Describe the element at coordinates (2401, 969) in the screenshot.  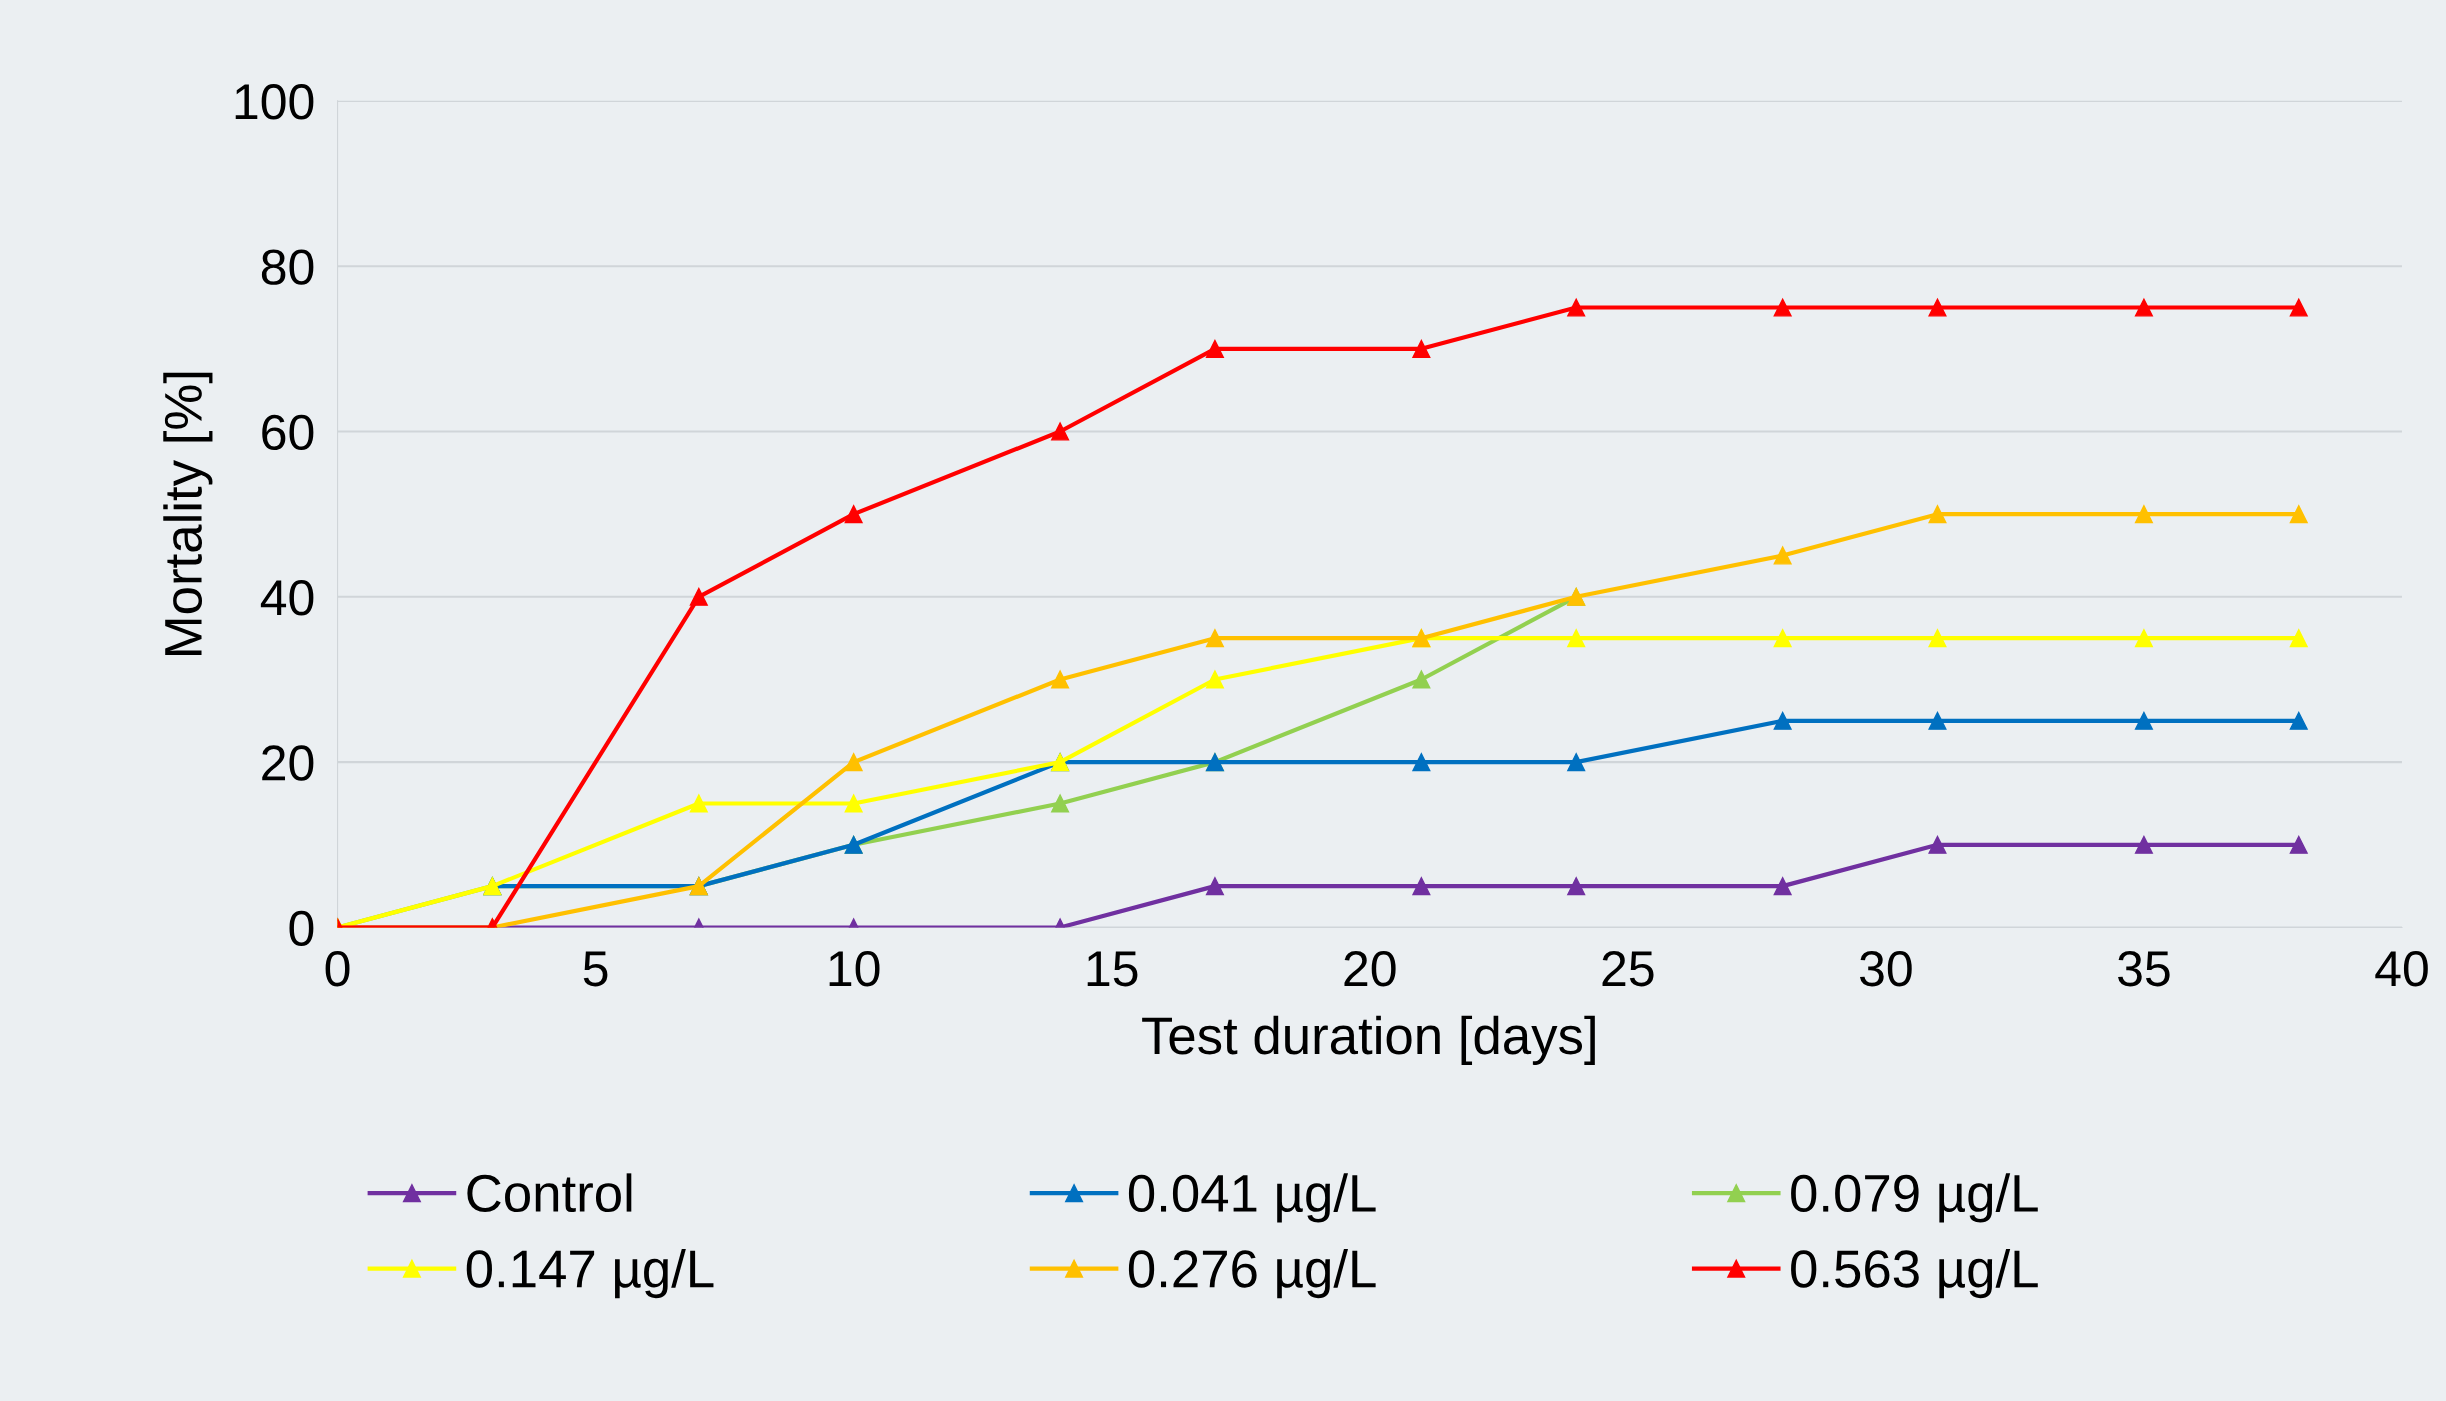
I see `x-tick-label: 40` at that location.